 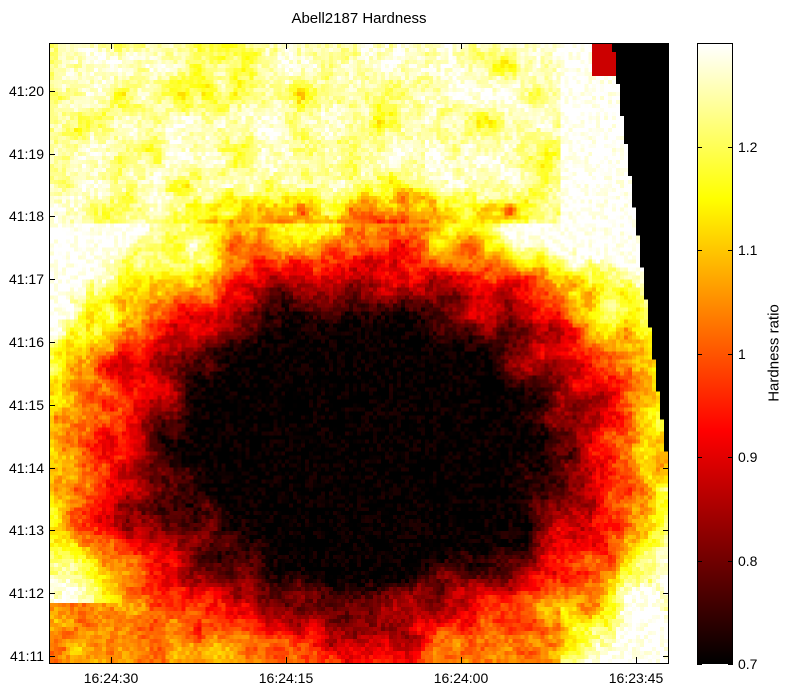 What do you see at coordinates (26, 216) in the screenshot?
I see `y-tick-label: 41:18` at bounding box center [26, 216].